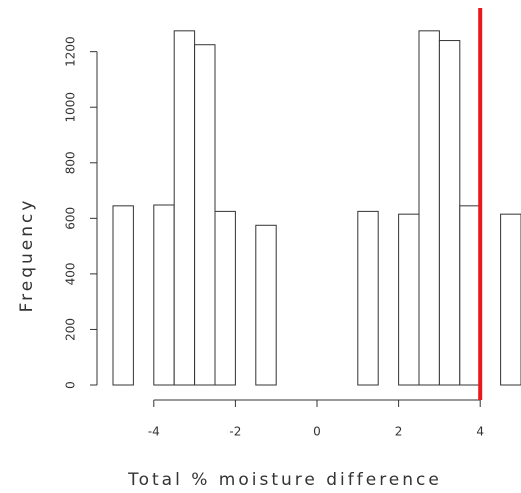  Describe the element at coordinates (71, 51) in the screenshot. I see `y-tick-label: 1200` at that location.